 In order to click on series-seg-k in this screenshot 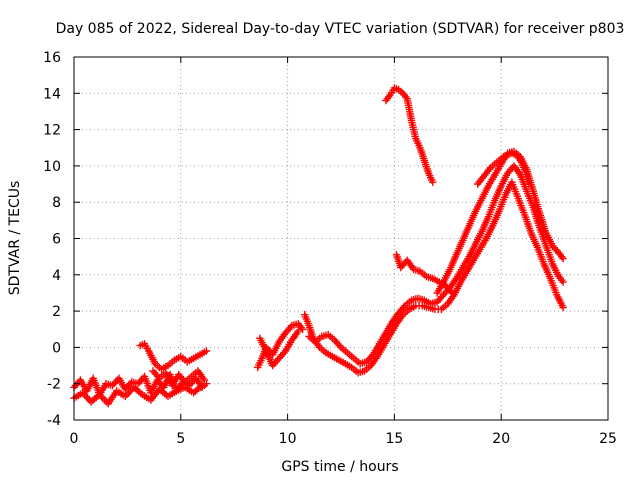, I will do `click(424, 274)`.